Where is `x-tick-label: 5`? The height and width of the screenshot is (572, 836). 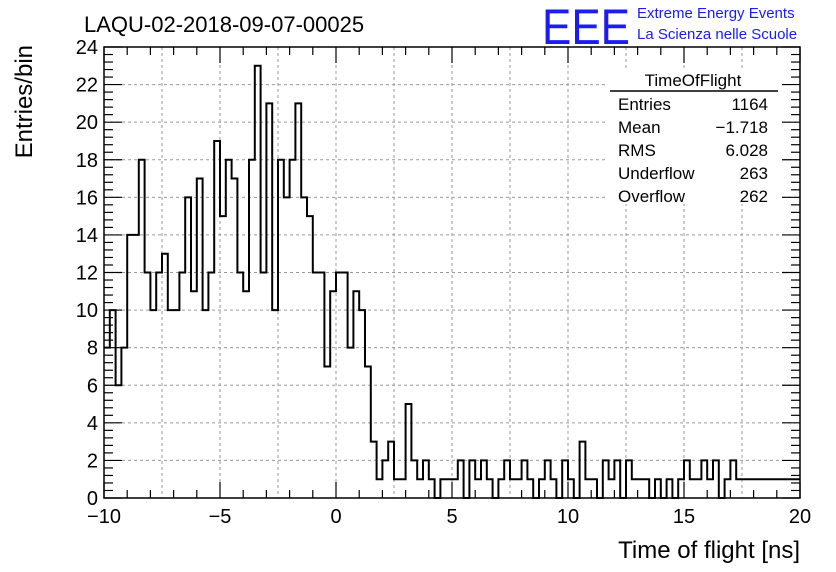
x-tick-label: 5 is located at coordinates (451, 517).